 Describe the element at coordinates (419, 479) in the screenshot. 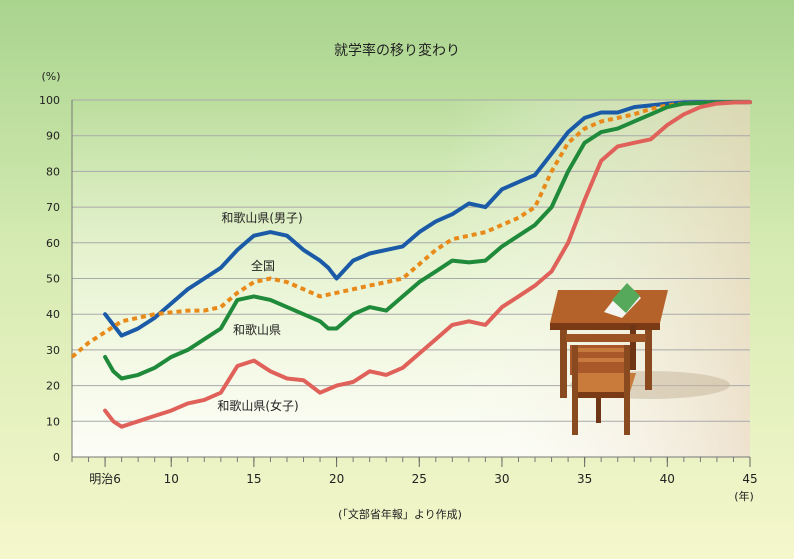

I see `x-tick-label: 25` at that location.